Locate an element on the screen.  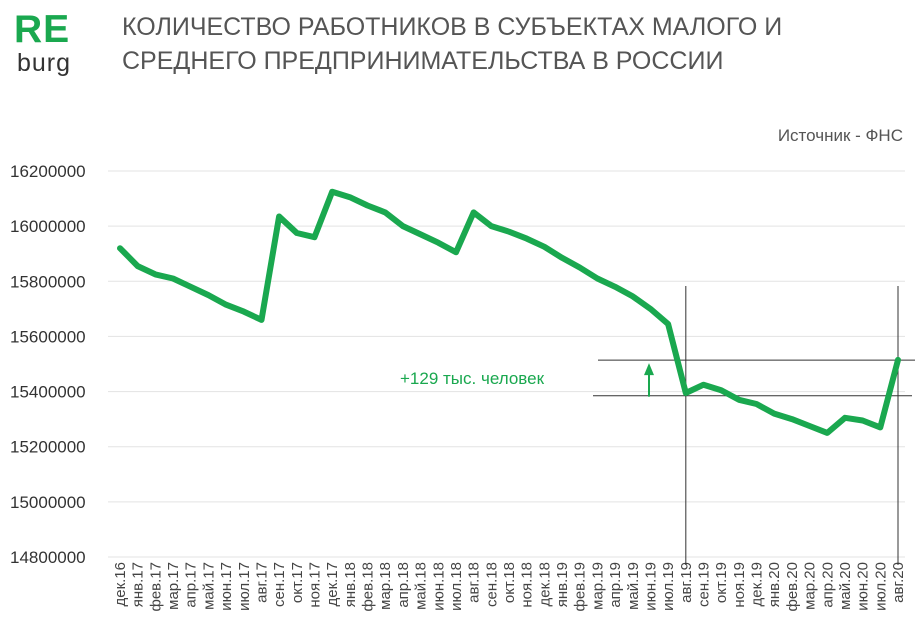
x-tick-label: фев.18 is located at coordinates (368, 587).